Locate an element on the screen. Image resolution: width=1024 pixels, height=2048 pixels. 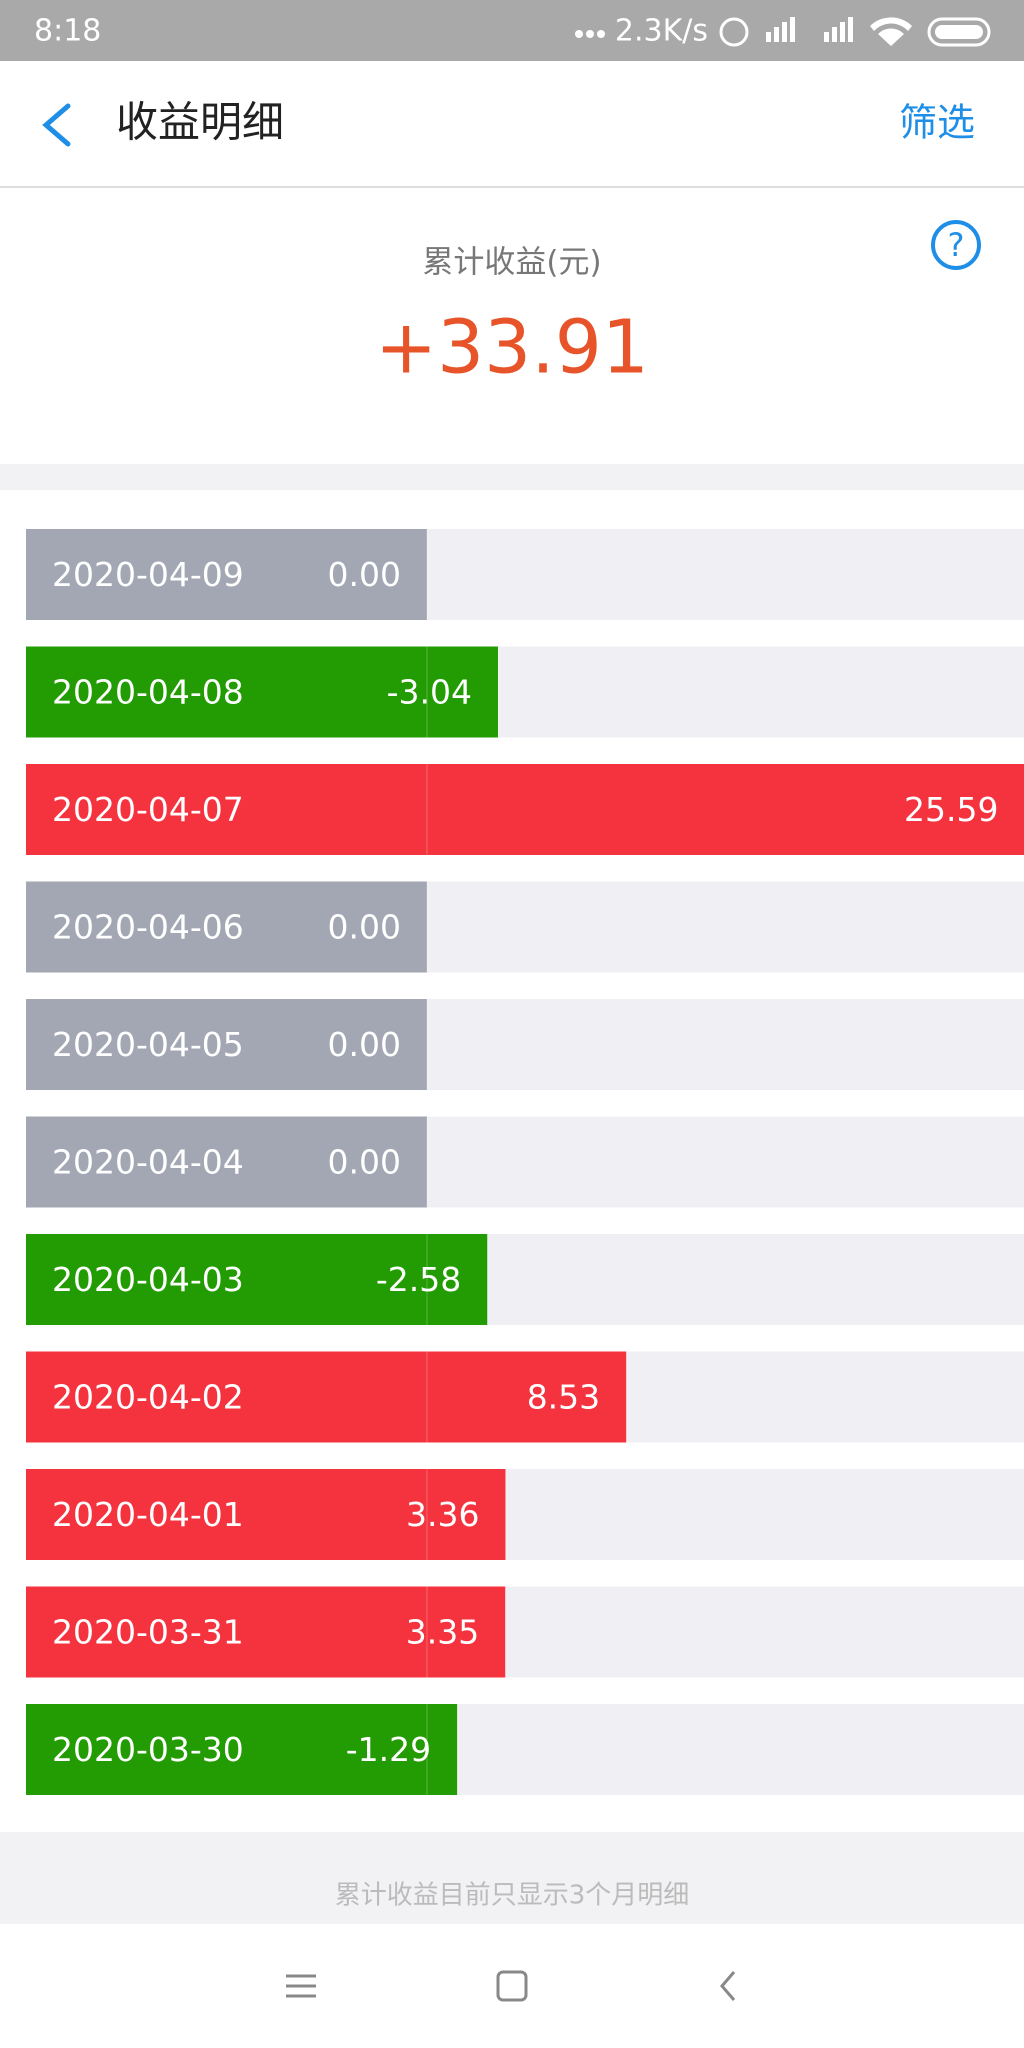
help-icon: ? is located at coordinates (956, 245).